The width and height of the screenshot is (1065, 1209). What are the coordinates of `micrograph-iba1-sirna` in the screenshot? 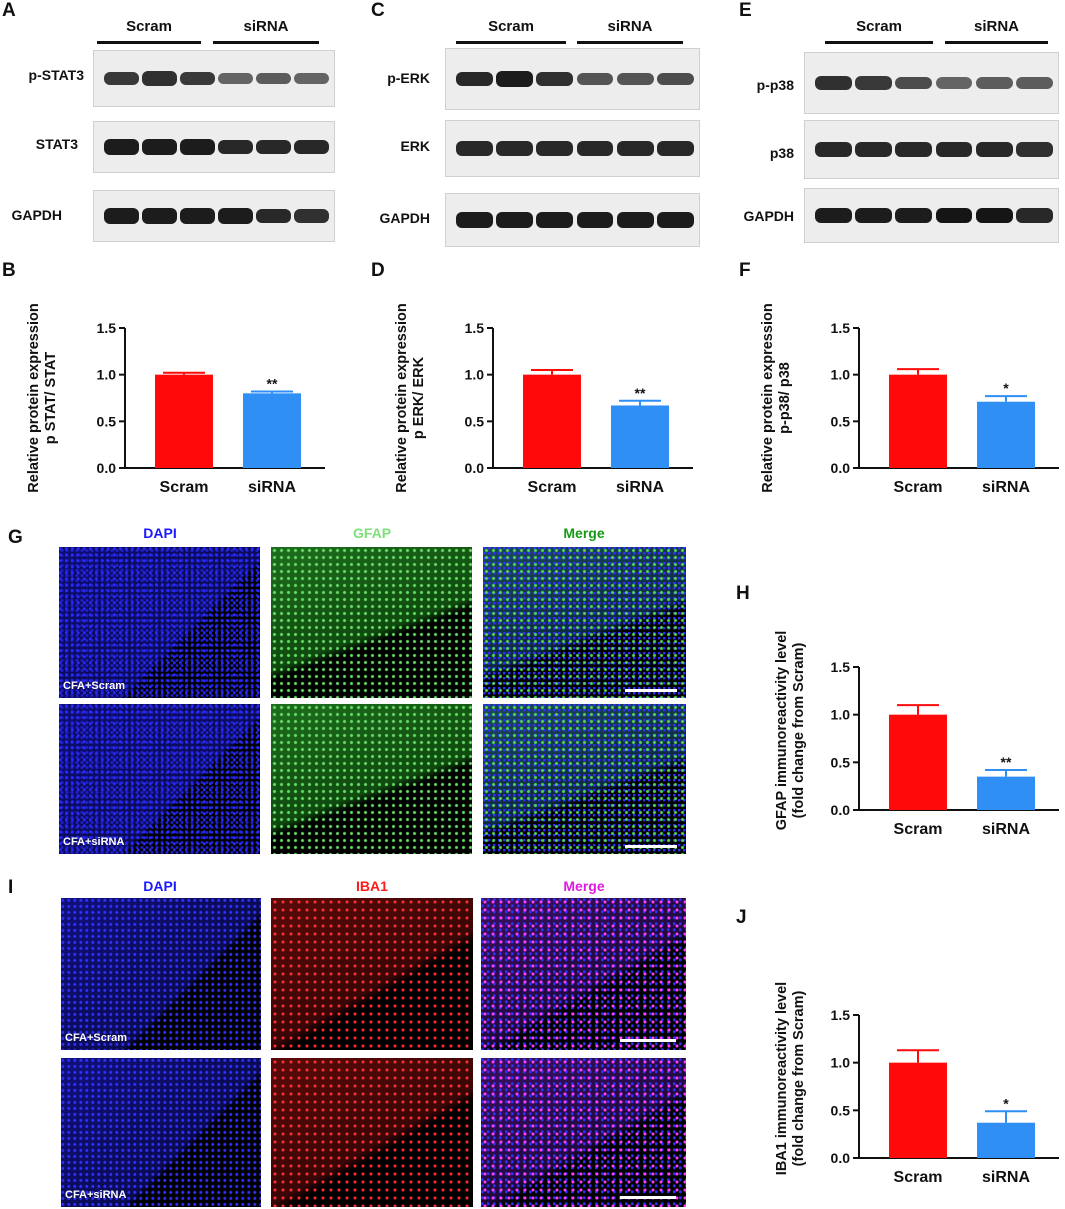 It's located at (372, 1132).